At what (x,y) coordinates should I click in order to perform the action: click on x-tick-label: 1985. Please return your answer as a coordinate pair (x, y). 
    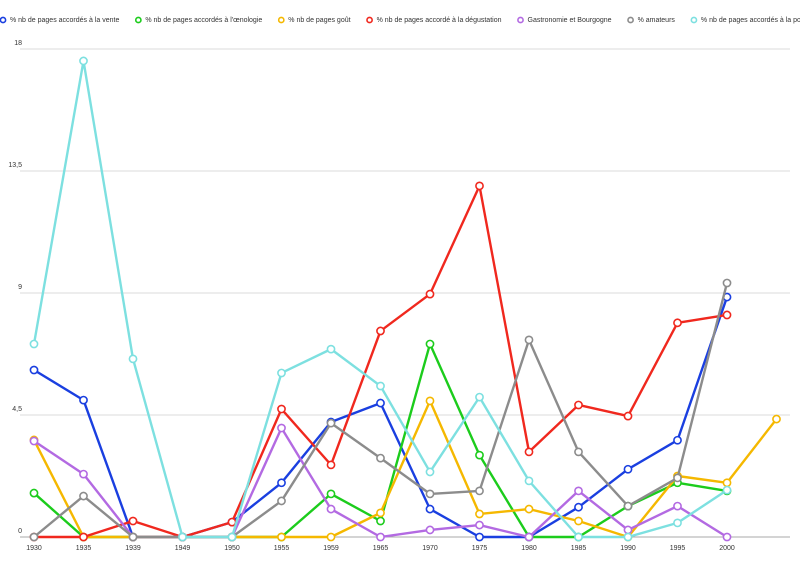
    Looking at the image, I should click on (579, 548).